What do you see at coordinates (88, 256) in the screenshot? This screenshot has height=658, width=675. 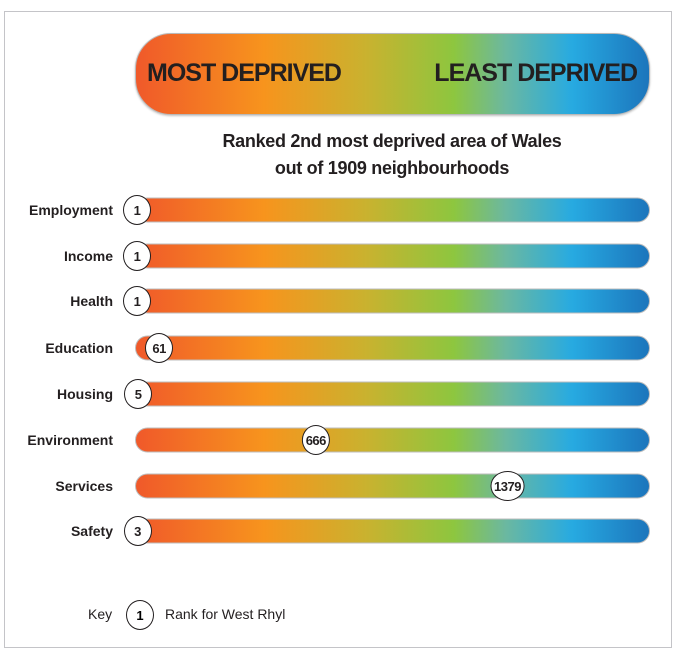 I see `row-label-income: Income` at bounding box center [88, 256].